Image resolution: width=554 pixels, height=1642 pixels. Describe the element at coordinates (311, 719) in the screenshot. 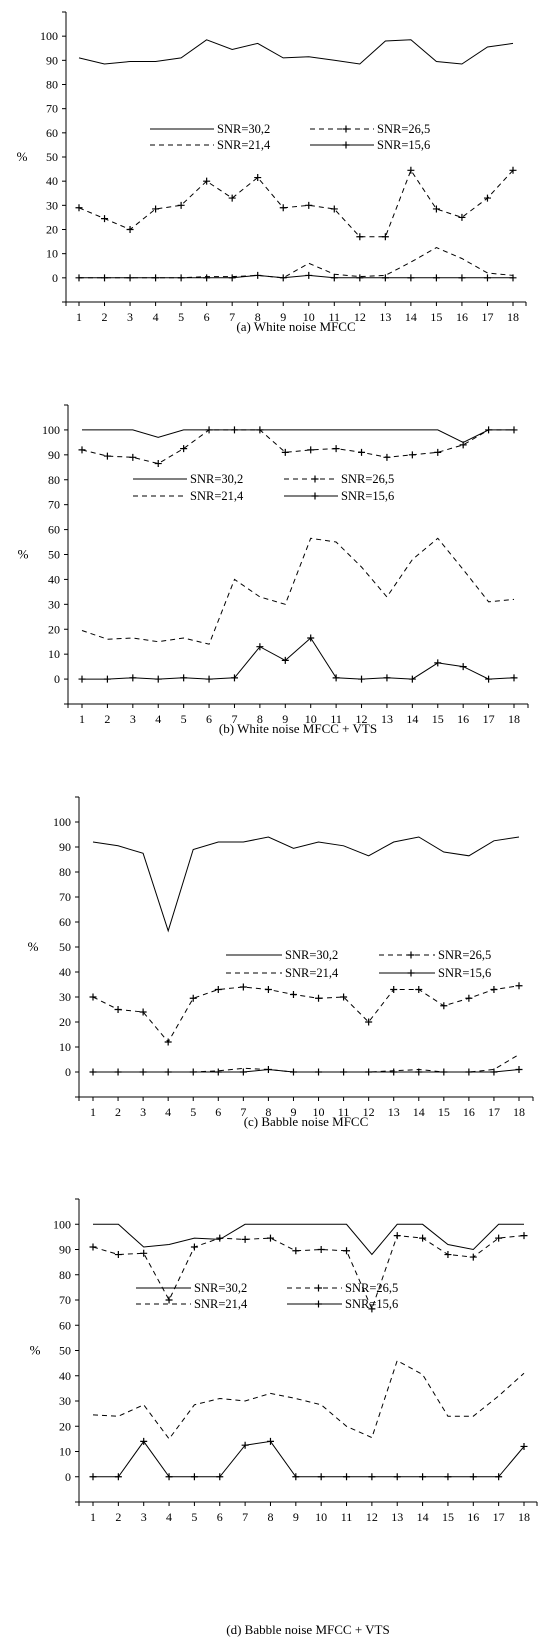

I see `x-tick-label: 10` at that location.